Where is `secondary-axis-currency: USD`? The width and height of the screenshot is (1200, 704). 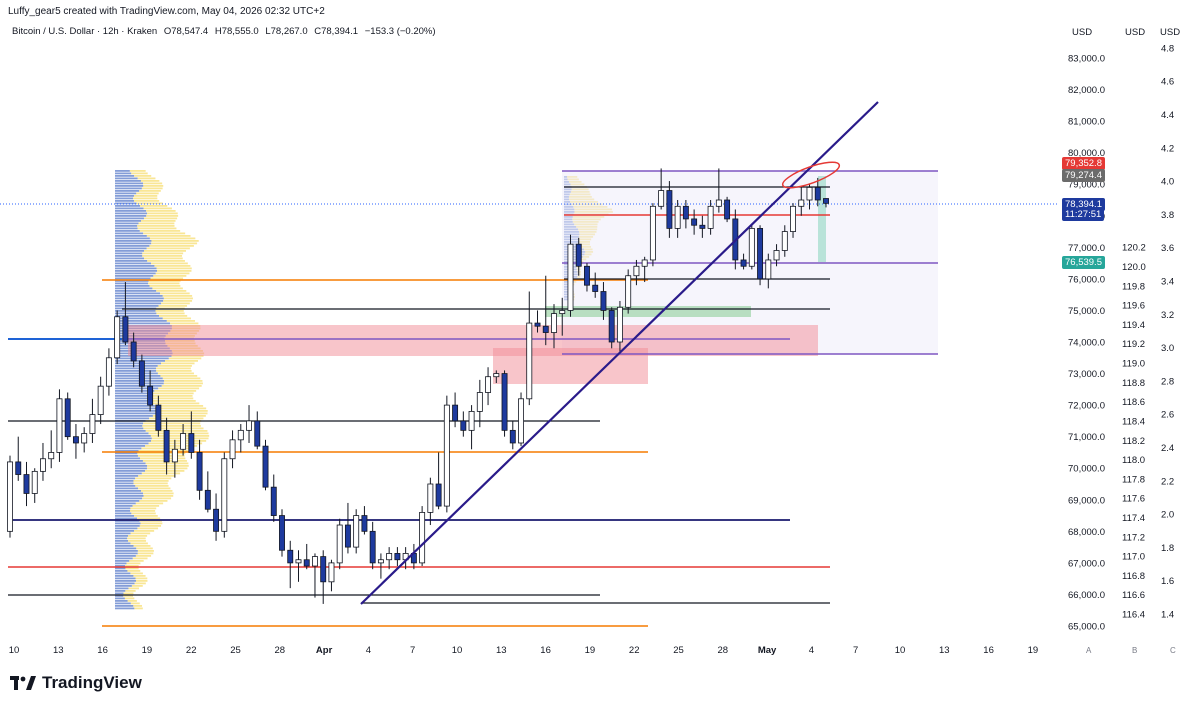 secondary-axis-currency: USD is located at coordinates (1135, 32).